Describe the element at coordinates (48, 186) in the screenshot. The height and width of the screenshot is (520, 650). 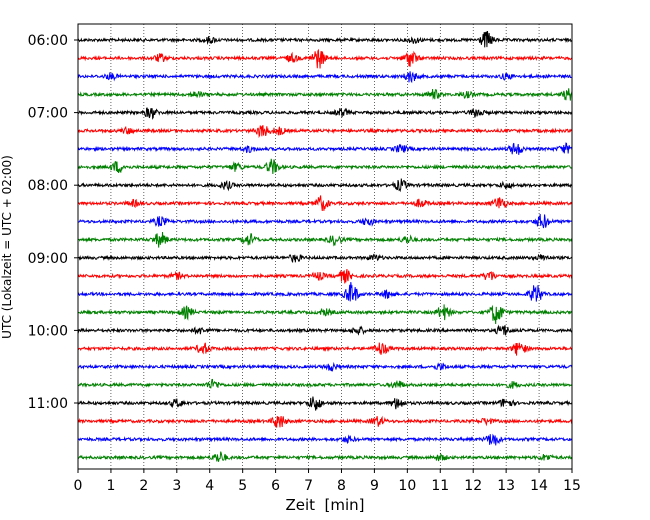
I see `y-tick-label: 08:00` at that location.